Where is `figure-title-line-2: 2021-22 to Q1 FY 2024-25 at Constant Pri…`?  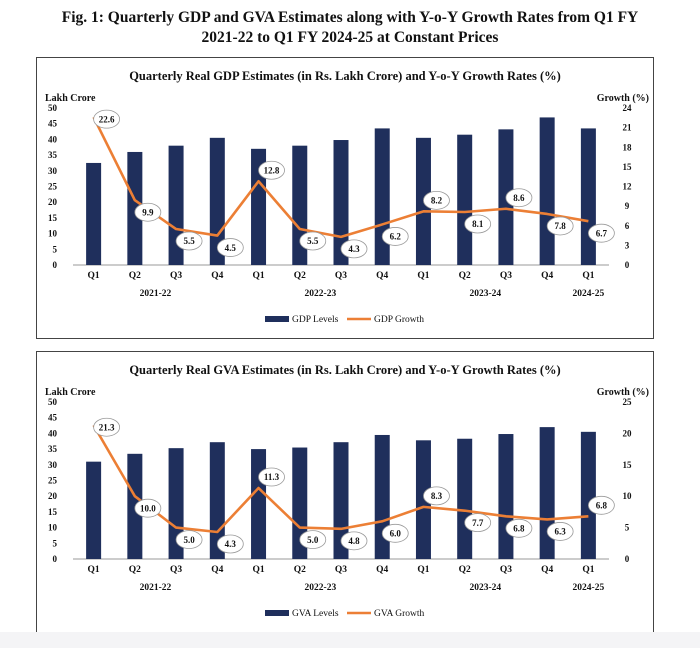 figure-title-line-2: 2021-22 to Q1 FY 2024-25 at Constant Pri… is located at coordinates (350, 37).